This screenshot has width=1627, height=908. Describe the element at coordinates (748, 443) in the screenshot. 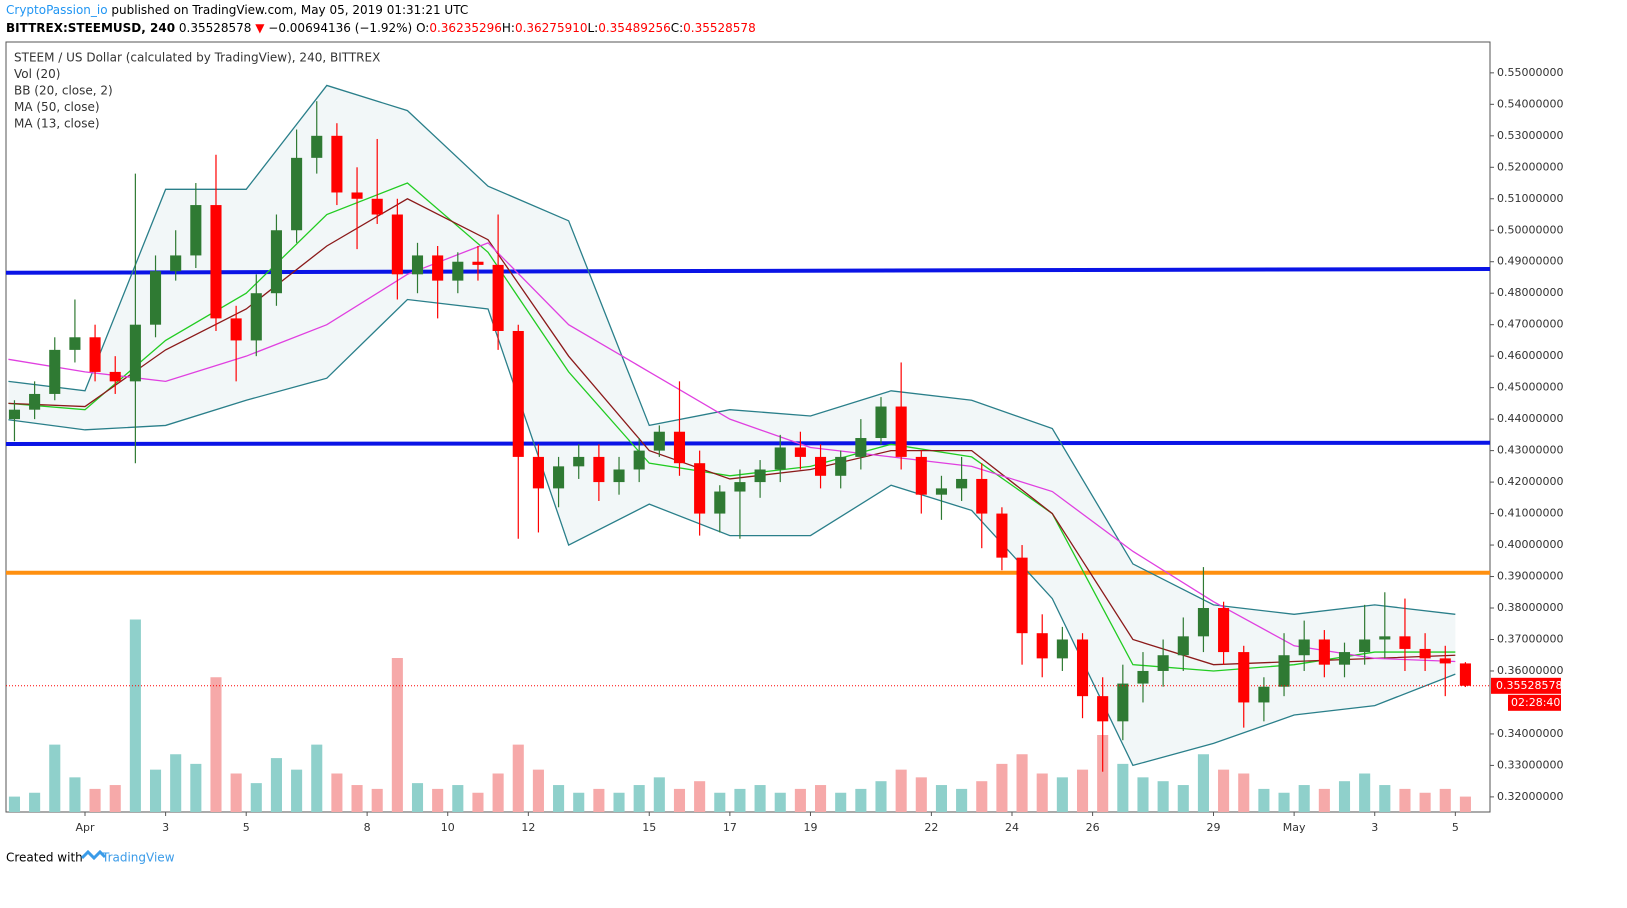

I see `level-line` at that location.